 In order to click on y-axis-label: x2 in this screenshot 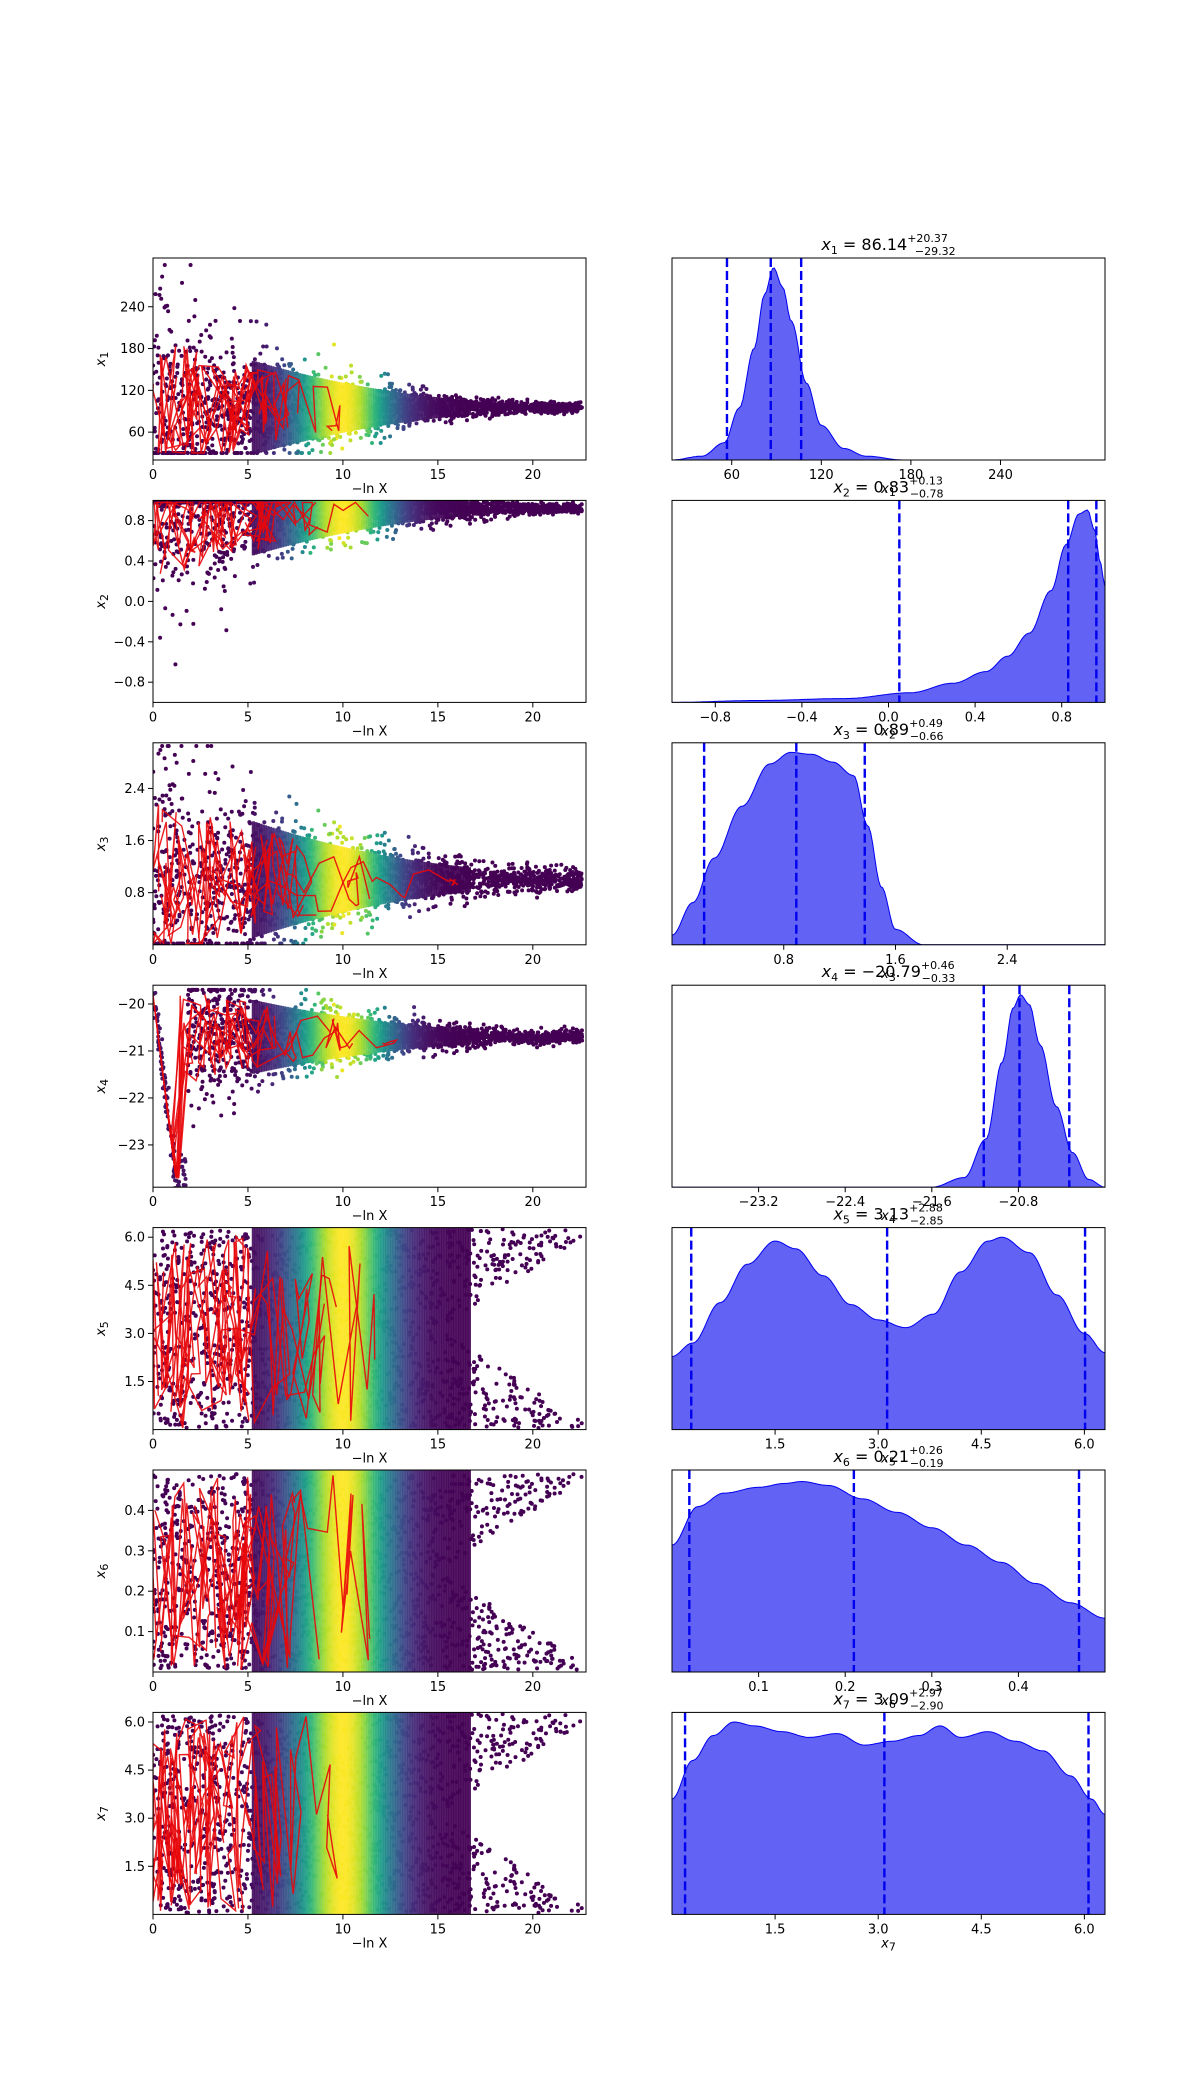, I will do `click(102, 602)`.